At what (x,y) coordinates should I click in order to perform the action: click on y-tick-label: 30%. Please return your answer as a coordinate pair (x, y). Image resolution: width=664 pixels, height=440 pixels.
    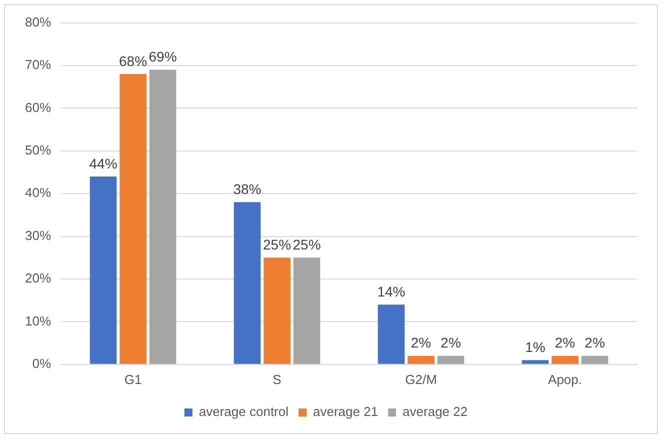
    Looking at the image, I should click on (38, 235).